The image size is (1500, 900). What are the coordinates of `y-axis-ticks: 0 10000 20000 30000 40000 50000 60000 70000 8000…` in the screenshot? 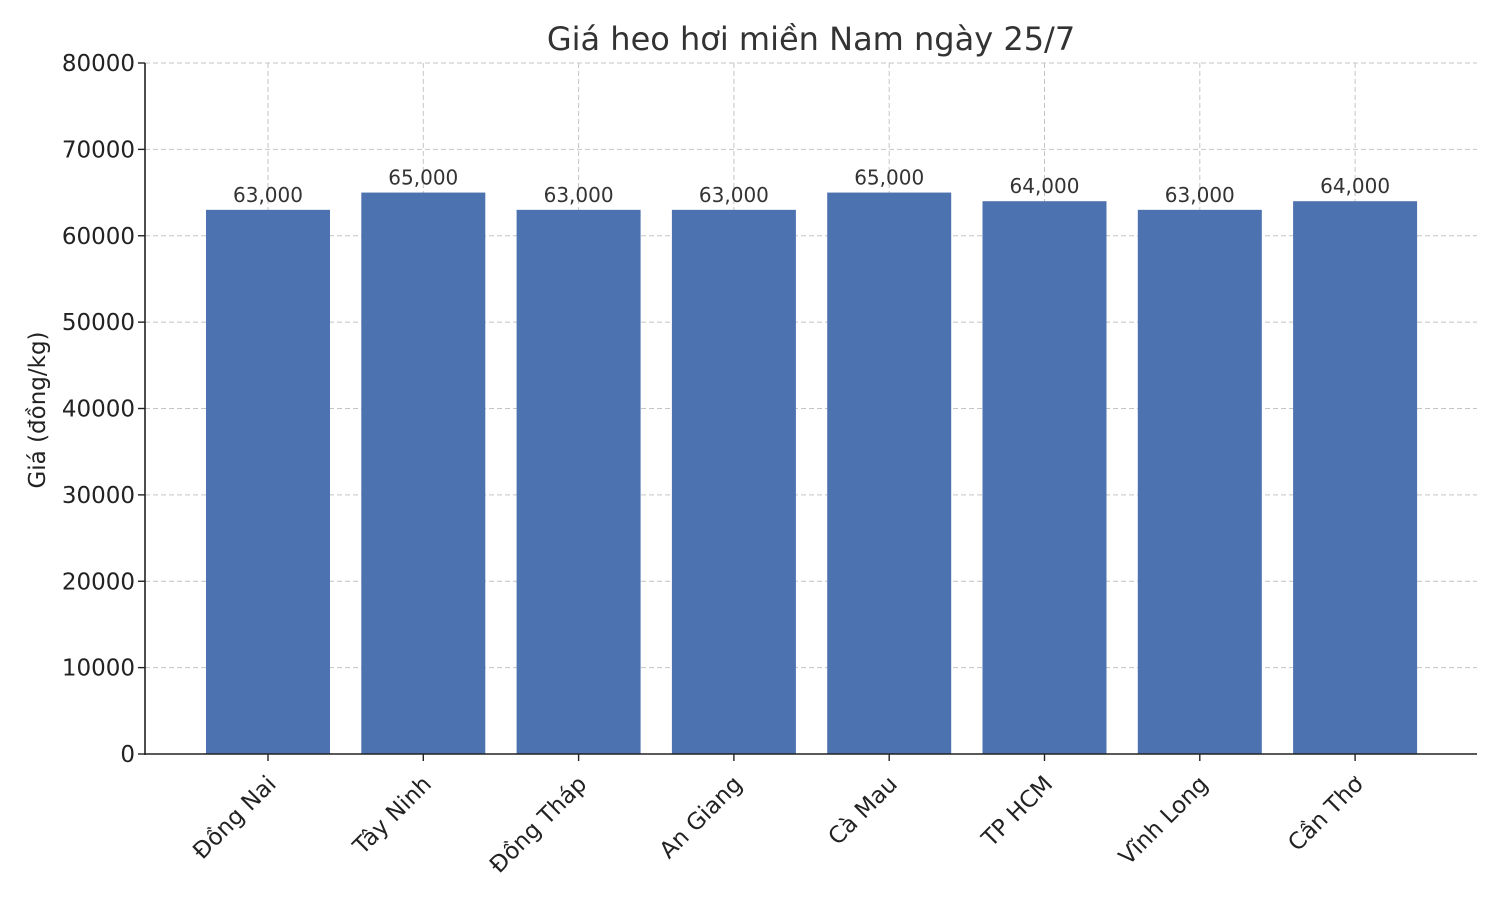 It's located at (103, 409).